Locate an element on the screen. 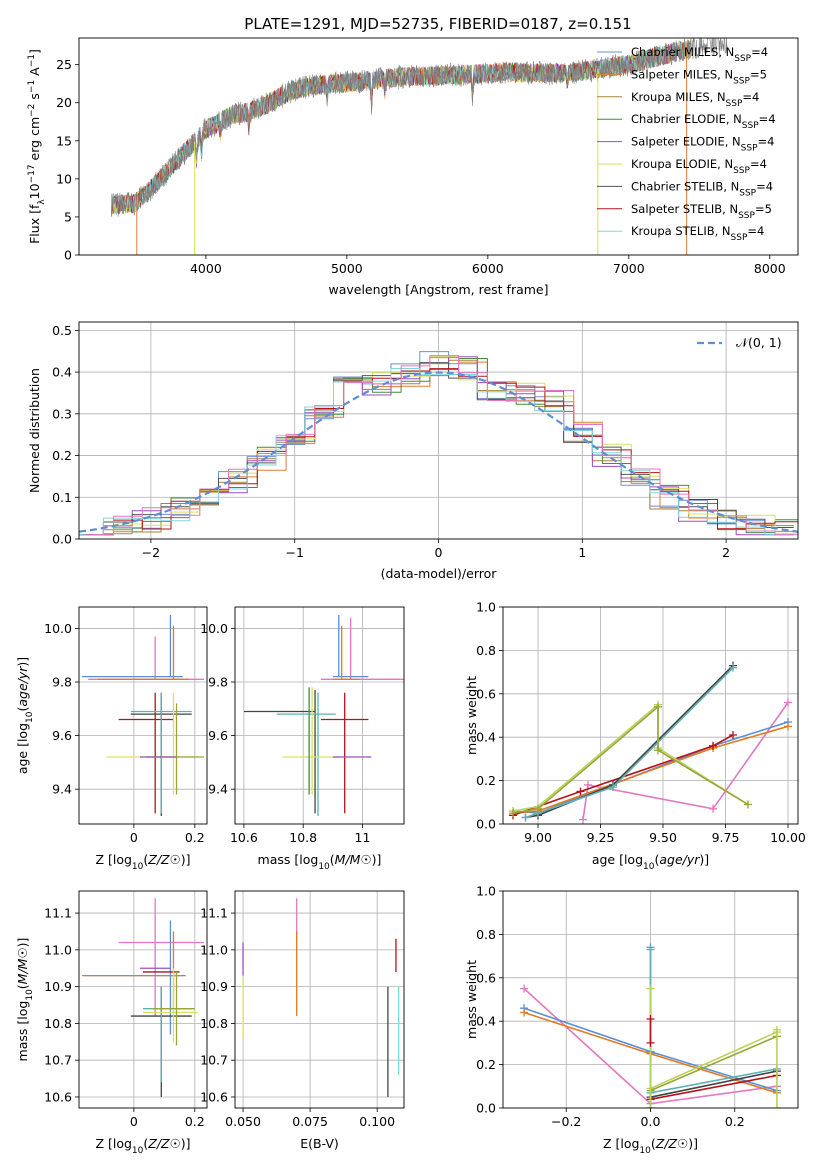 This screenshot has width=819, height=1174. x-tick-label: 8000 is located at coordinates (770, 268).